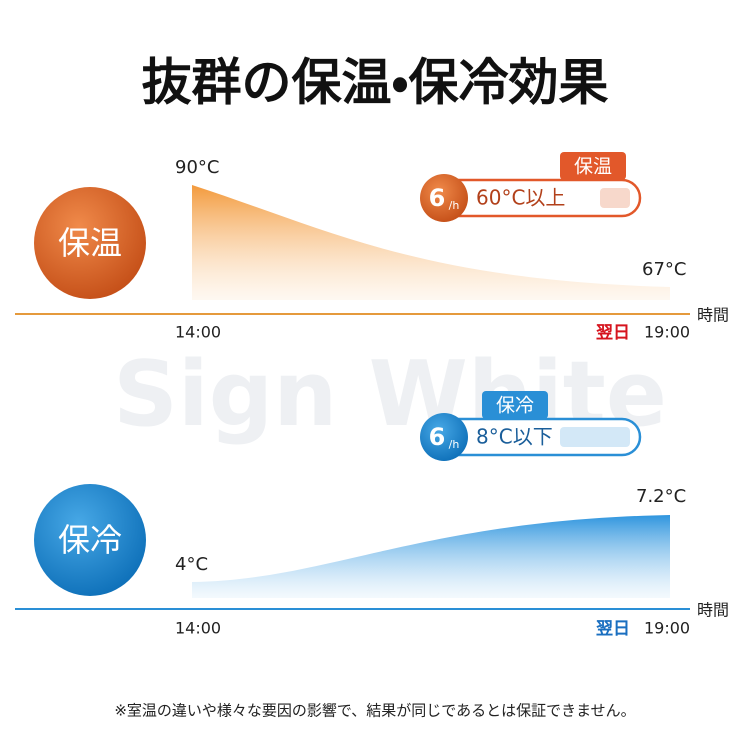 This screenshot has height=753, width=750. I want to click on start-temp: 90°C, so click(197, 167).